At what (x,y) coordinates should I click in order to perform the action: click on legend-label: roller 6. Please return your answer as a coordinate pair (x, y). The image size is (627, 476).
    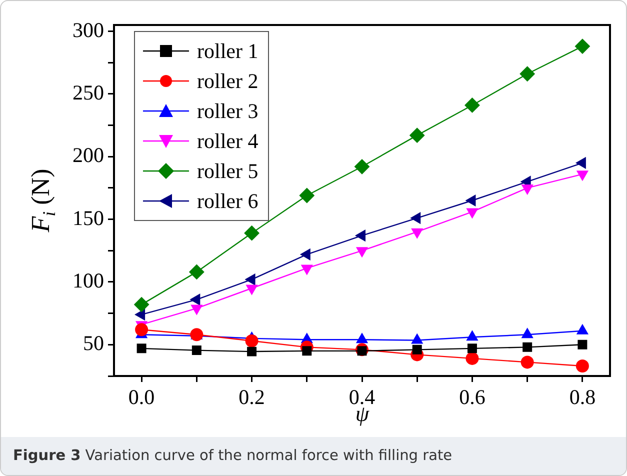
    Looking at the image, I should click on (227, 201).